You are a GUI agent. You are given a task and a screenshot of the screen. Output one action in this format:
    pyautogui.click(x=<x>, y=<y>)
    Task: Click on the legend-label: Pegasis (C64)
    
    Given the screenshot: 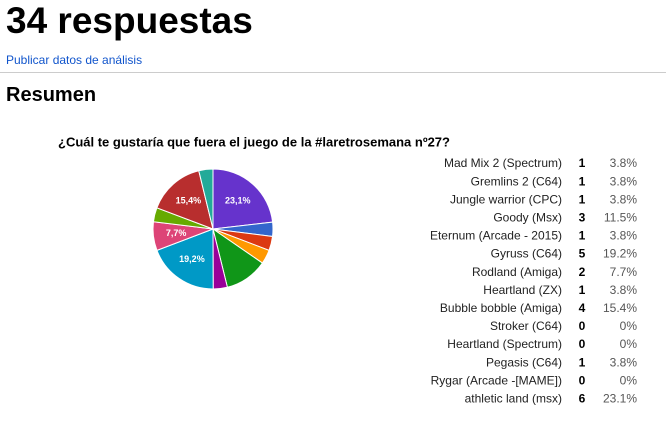 What is the action you would take?
    pyautogui.click(x=524, y=362)
    